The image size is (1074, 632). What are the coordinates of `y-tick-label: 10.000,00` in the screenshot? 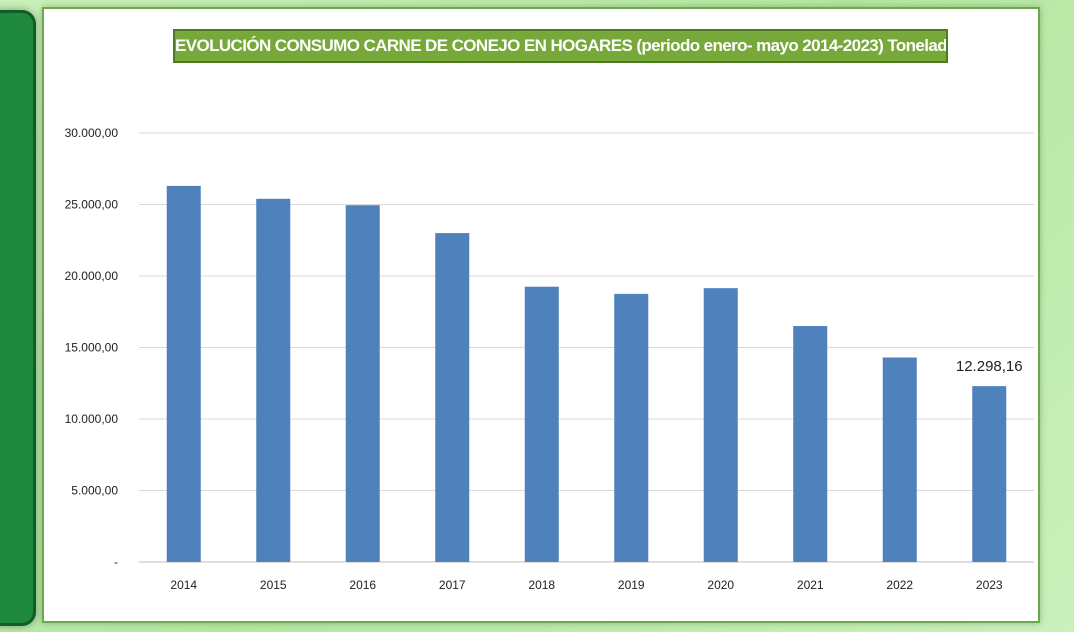 It's located at (92, 419).